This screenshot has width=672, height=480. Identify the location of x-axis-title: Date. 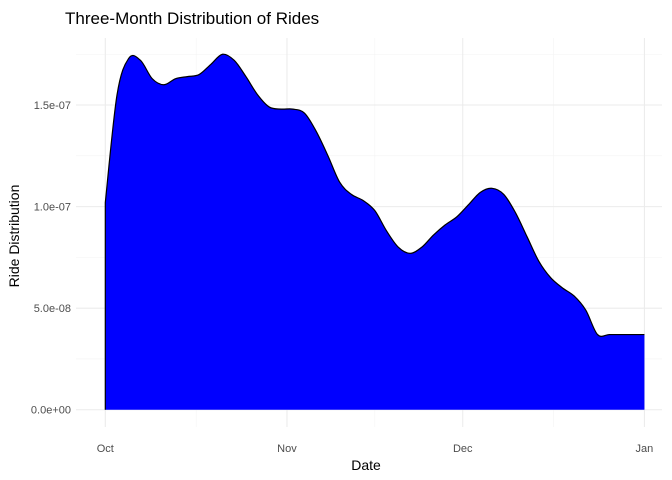
(366, 465).